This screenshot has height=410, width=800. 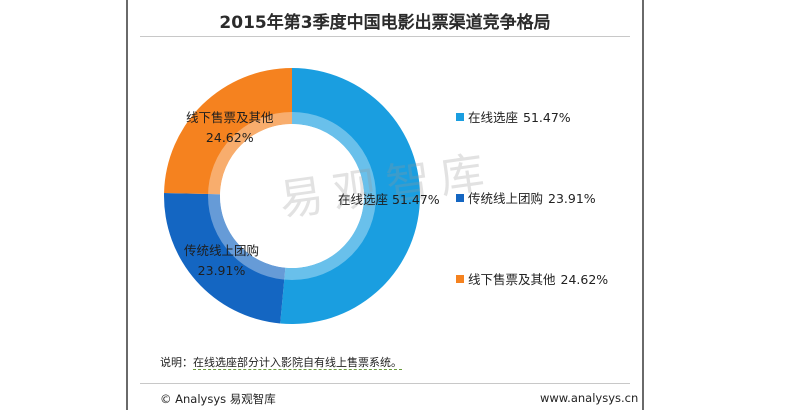 I want to click on legend-label-online: 在线选座, so click(x=493, y=117).